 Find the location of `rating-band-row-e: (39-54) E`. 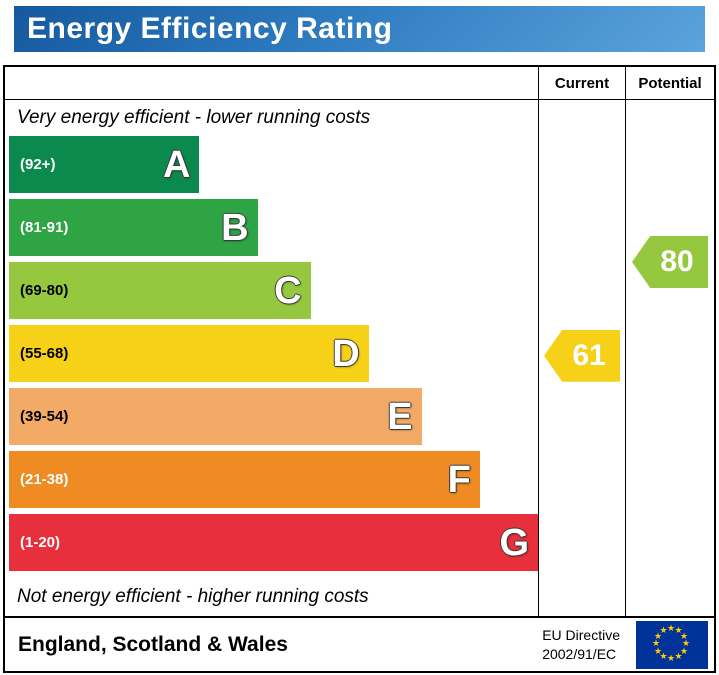

rating-band-row-e: (39-54) E is located at coordinates (273, 419).